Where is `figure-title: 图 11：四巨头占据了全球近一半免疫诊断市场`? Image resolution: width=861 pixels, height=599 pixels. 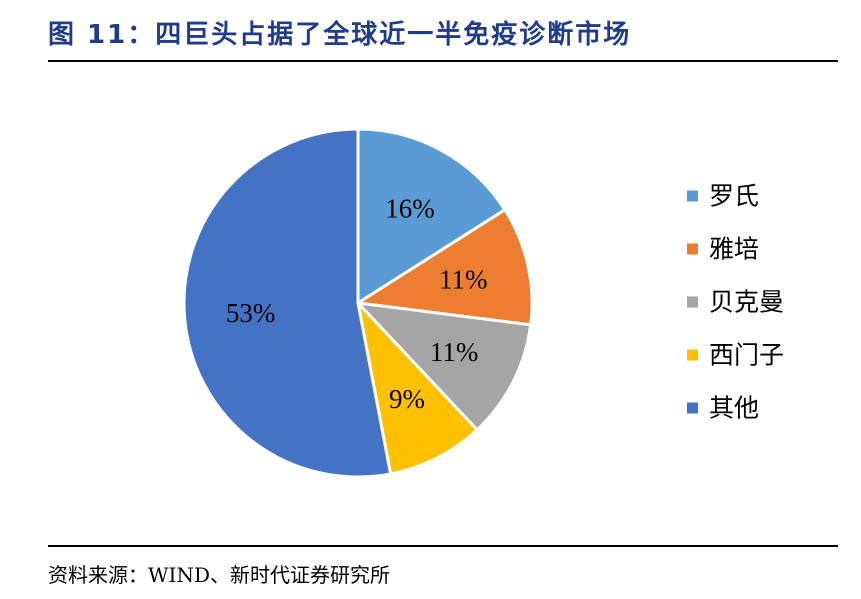 figure-title: 图 11：四巨头占据了全球近一半免疫诊断市场 is located at coordinates (340, 35).